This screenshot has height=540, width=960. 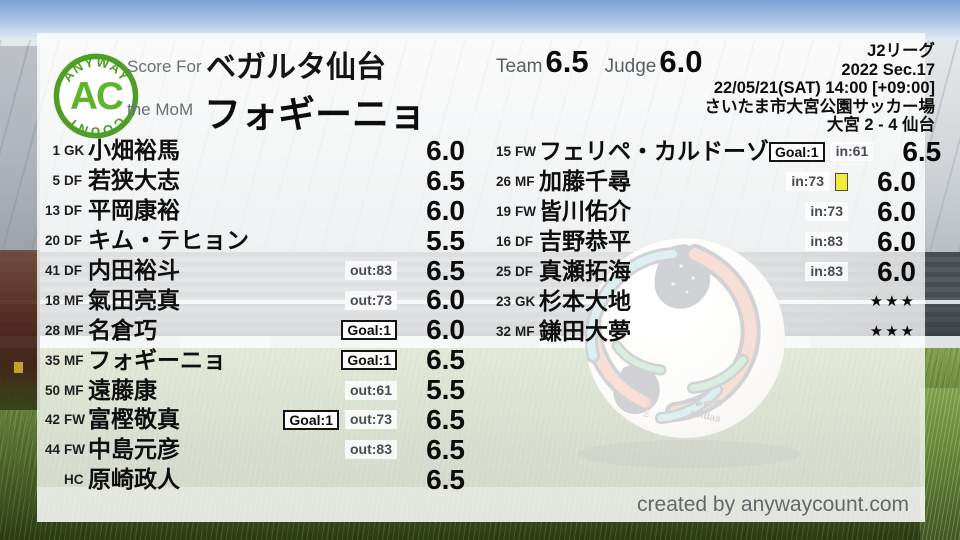 I want to click on substitution-badge: out:73, so click(x=371, y=300).